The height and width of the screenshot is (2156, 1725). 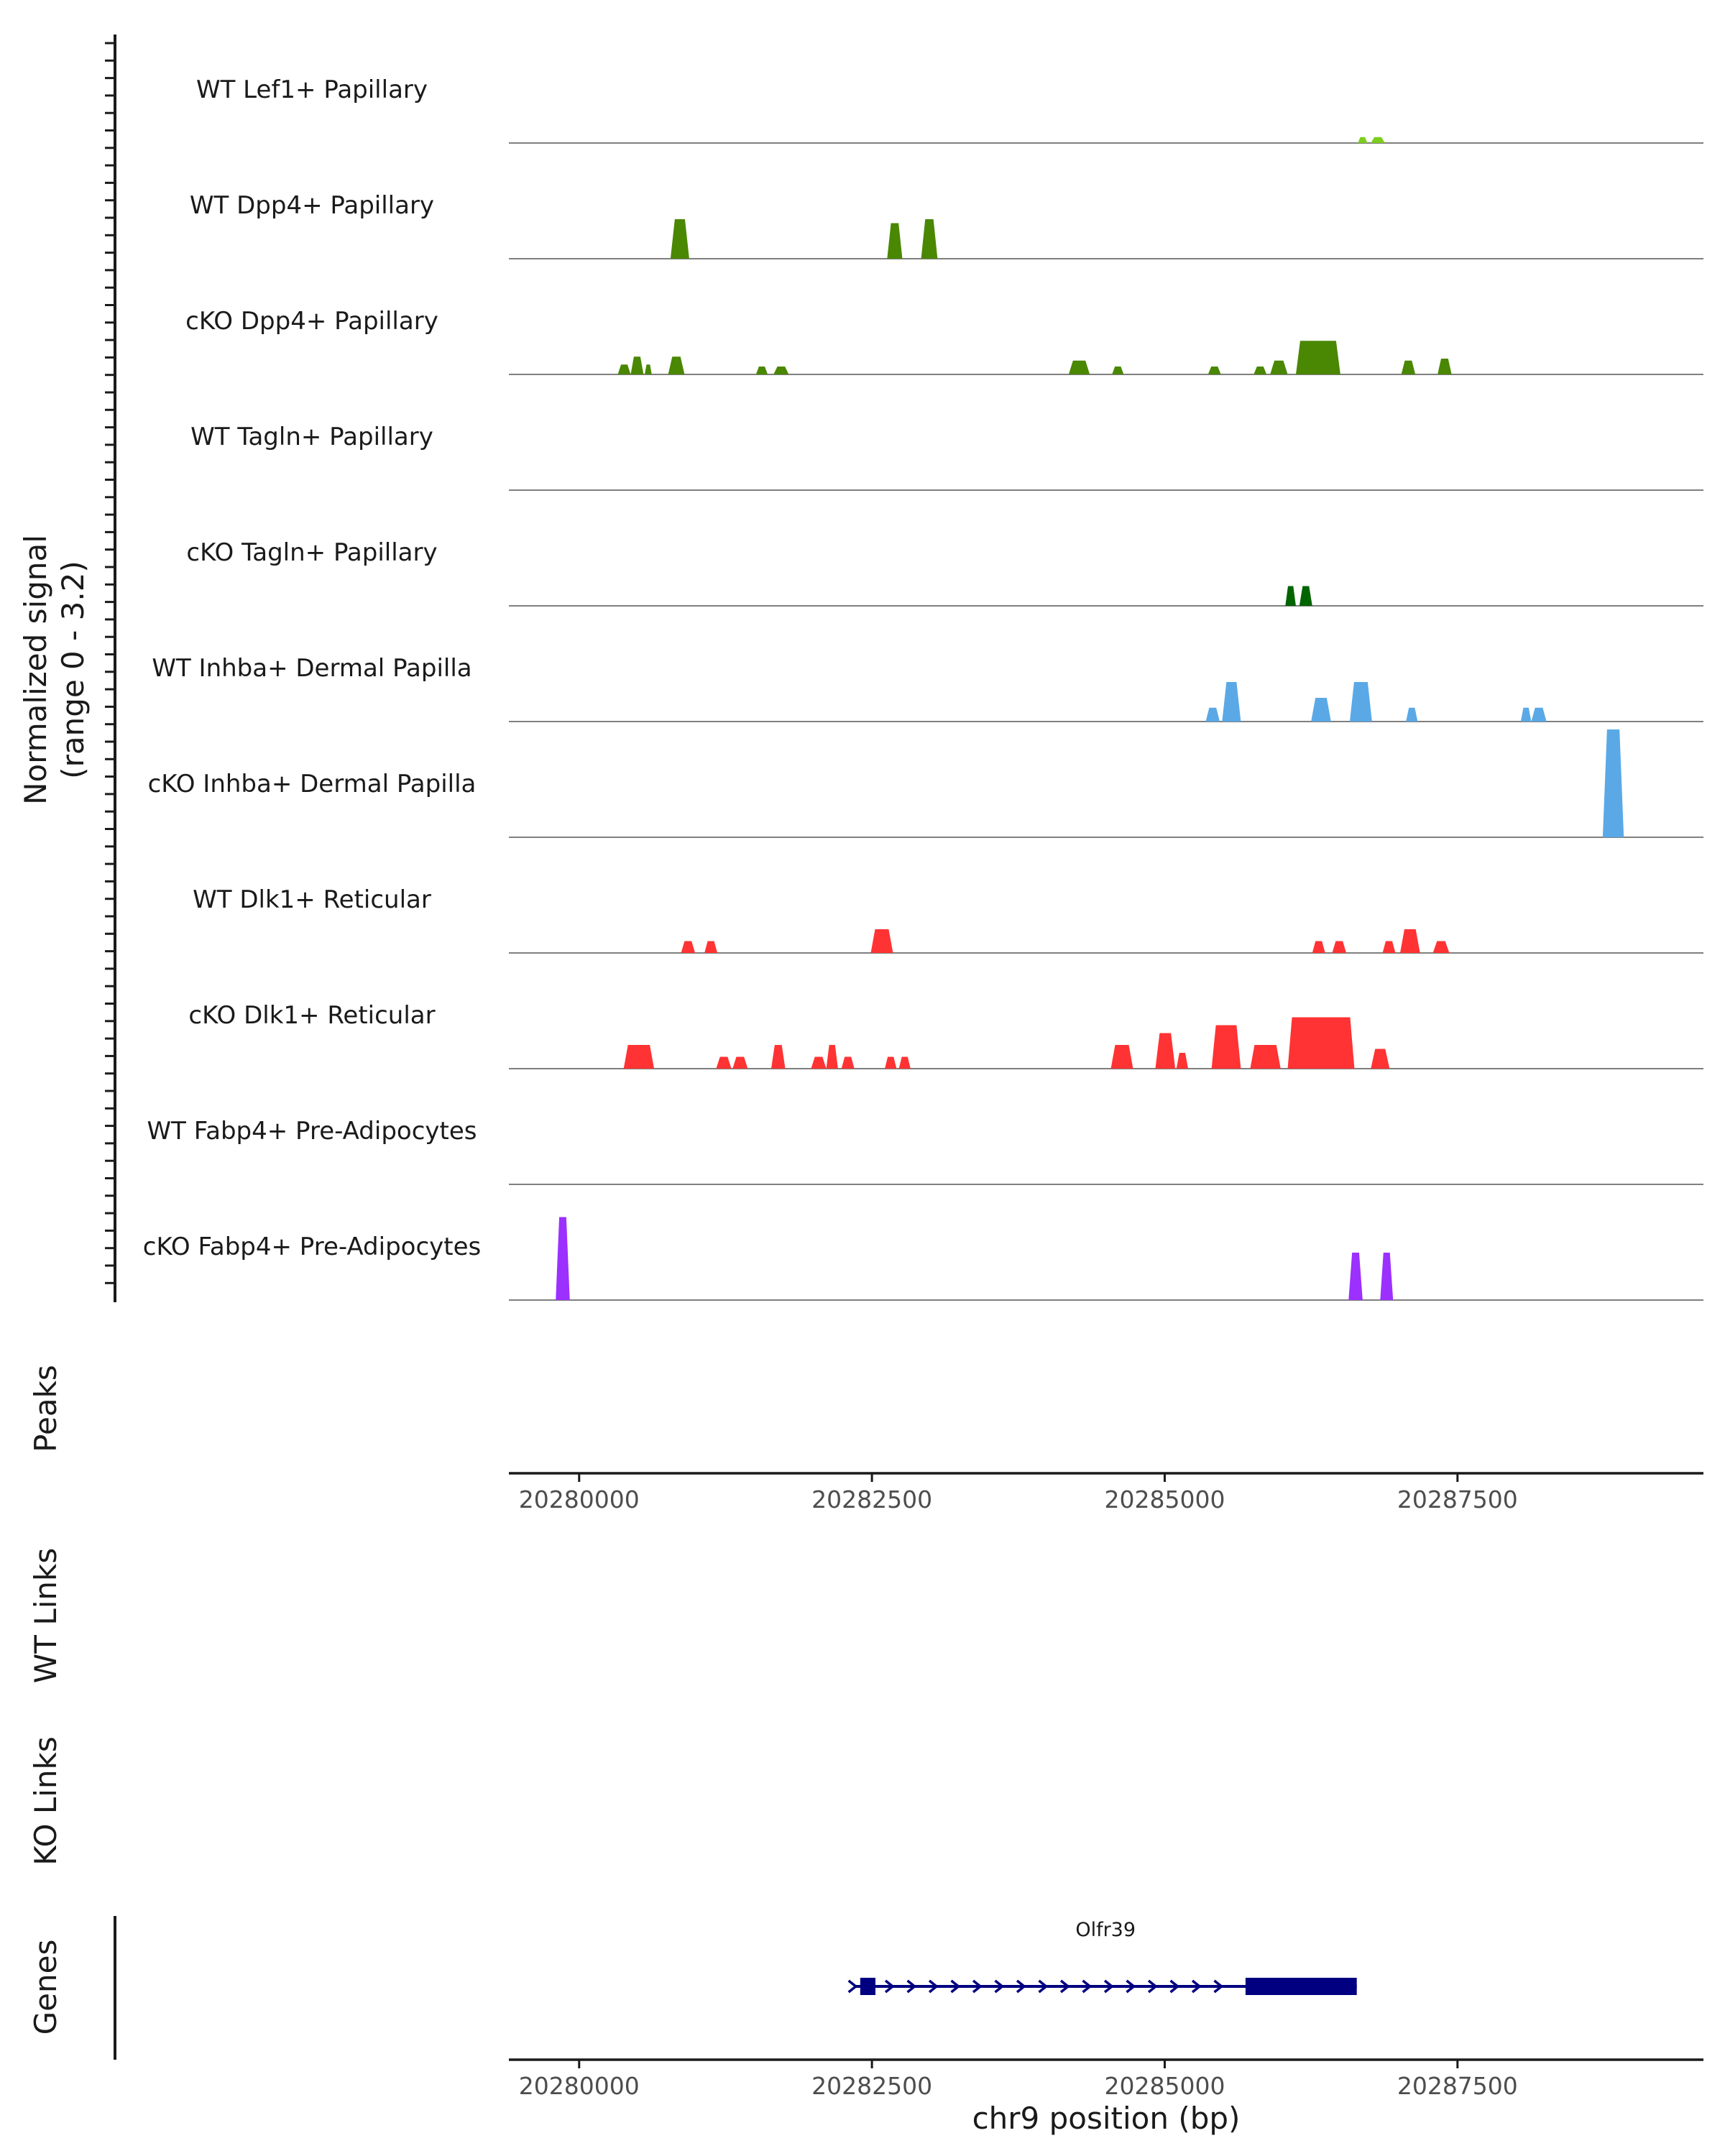 I want to click on coverage-y-axis-ticks, so click(x=110, y=663).